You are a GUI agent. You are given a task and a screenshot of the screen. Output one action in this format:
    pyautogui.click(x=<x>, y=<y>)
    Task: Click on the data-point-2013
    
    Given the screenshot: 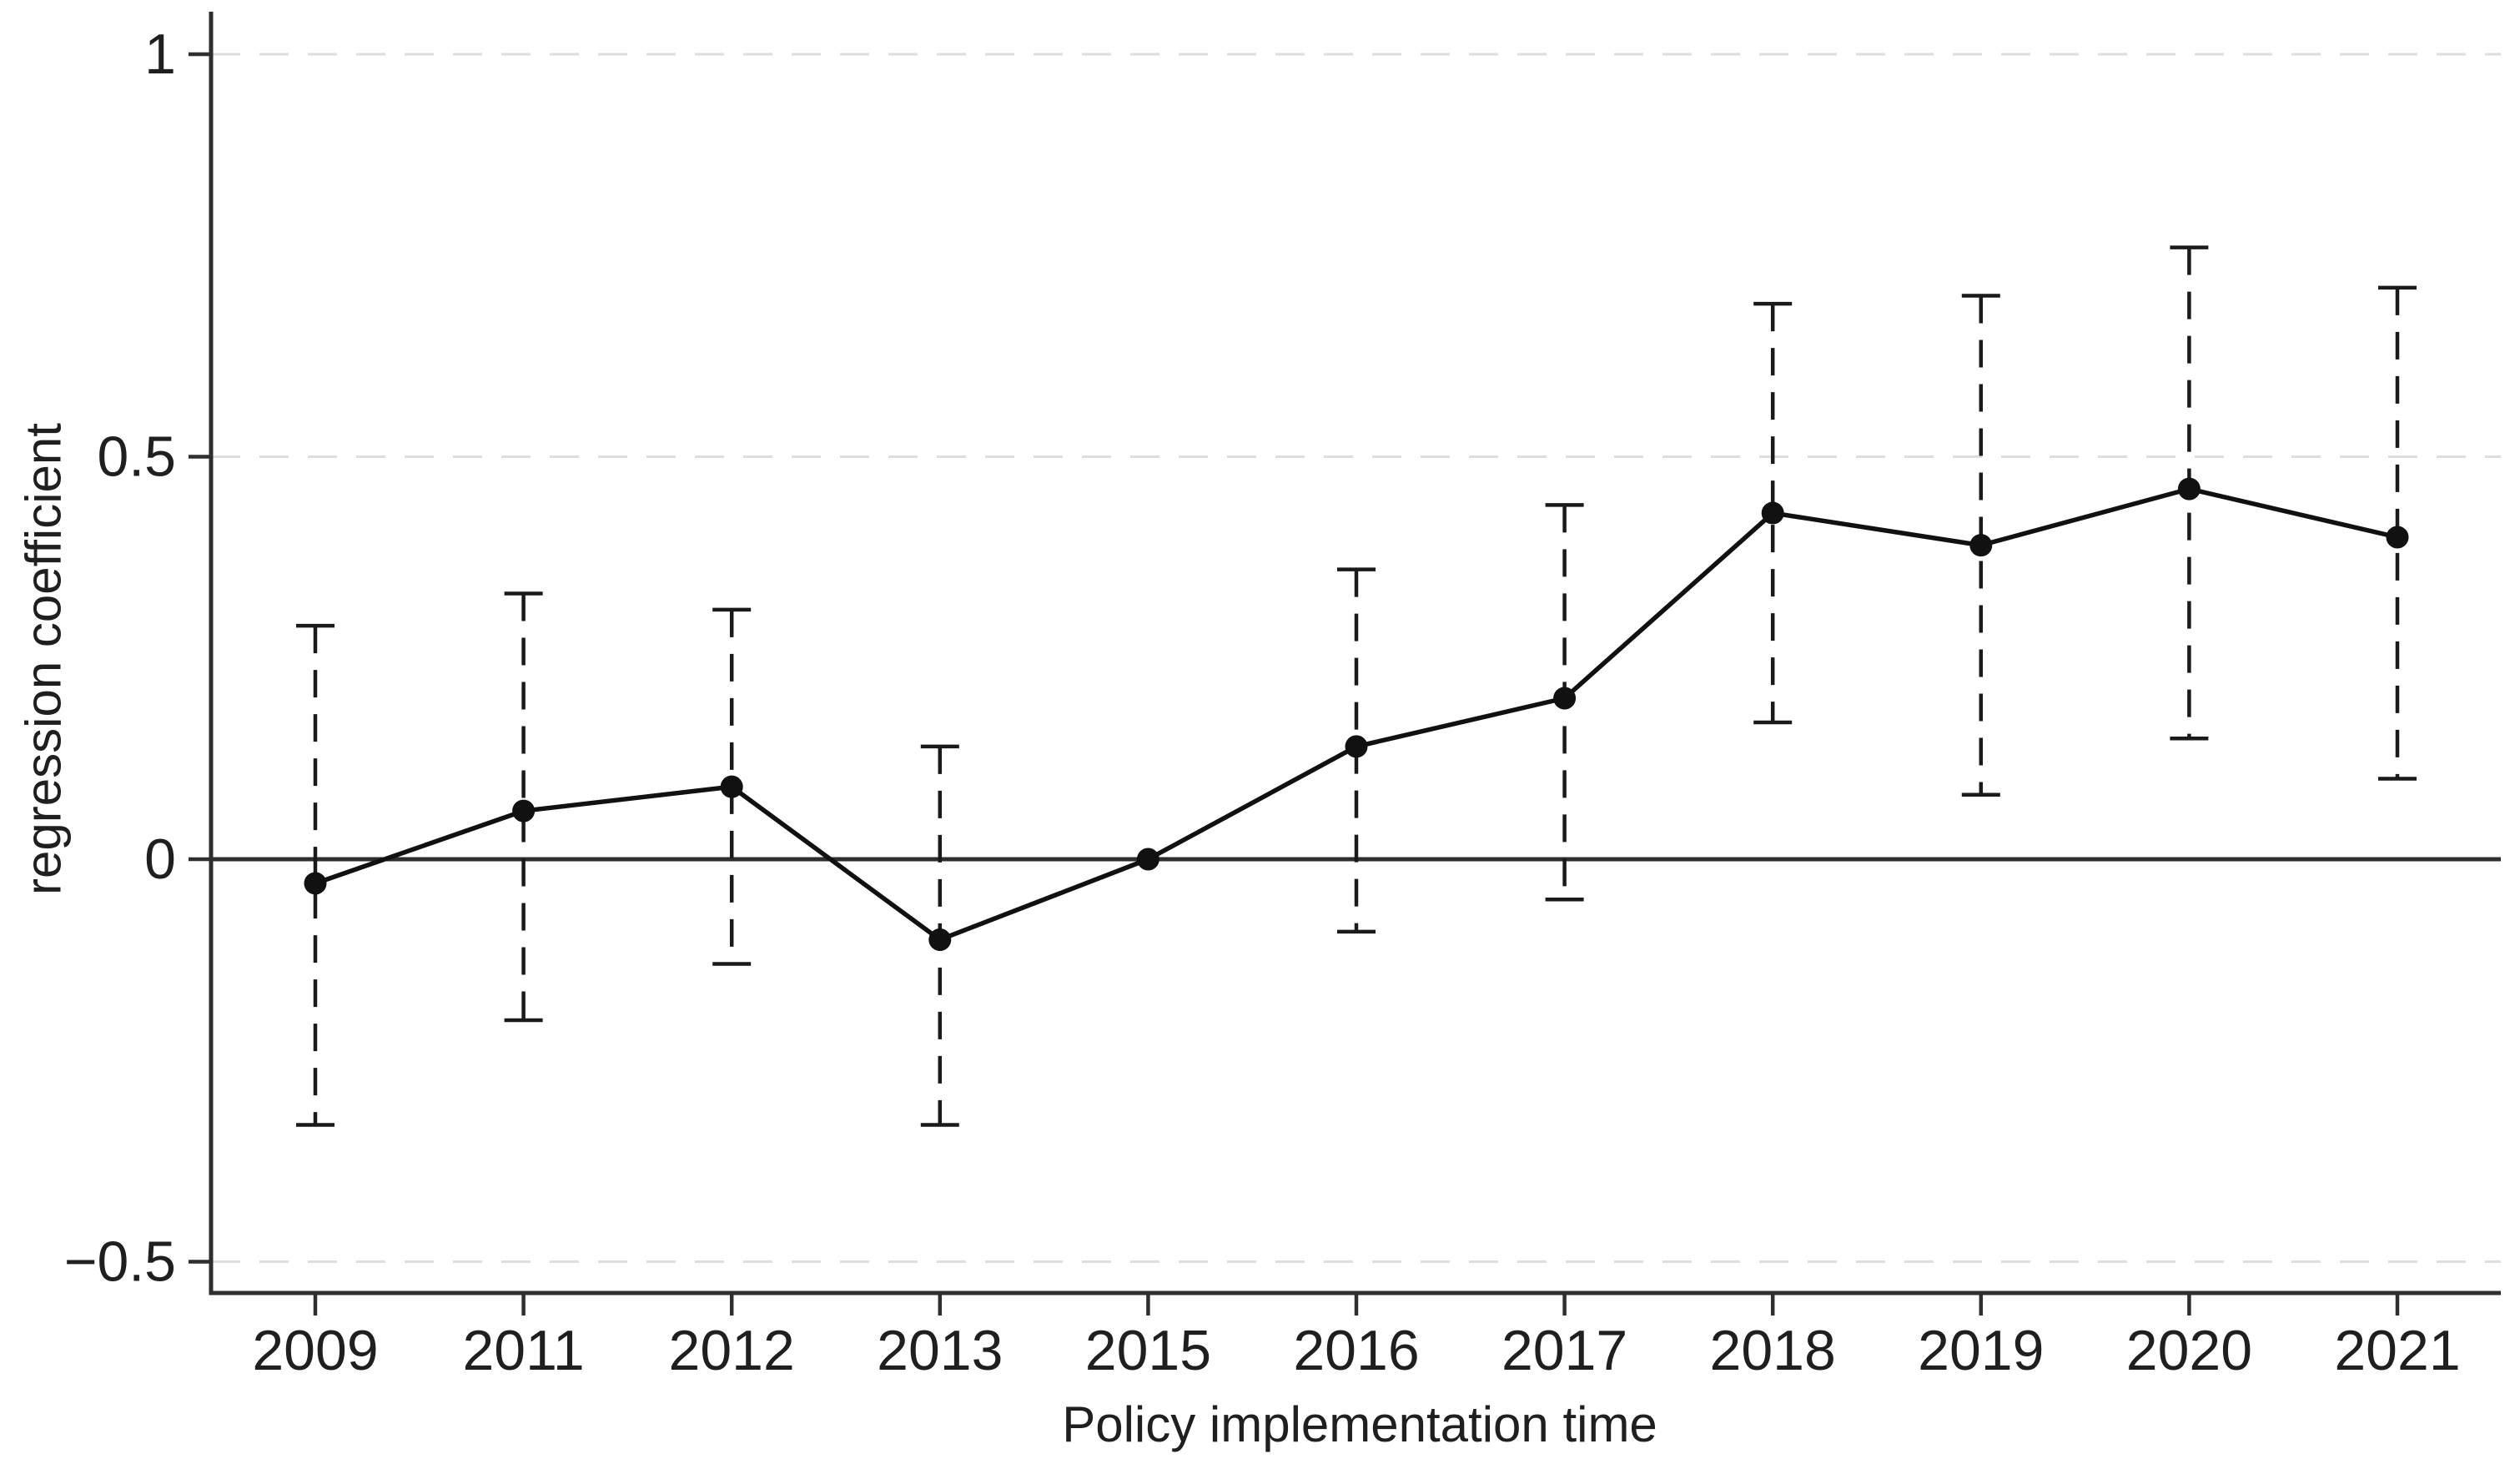 What is the action you would take?
    pyautogui.click(x=940, y=940)
    